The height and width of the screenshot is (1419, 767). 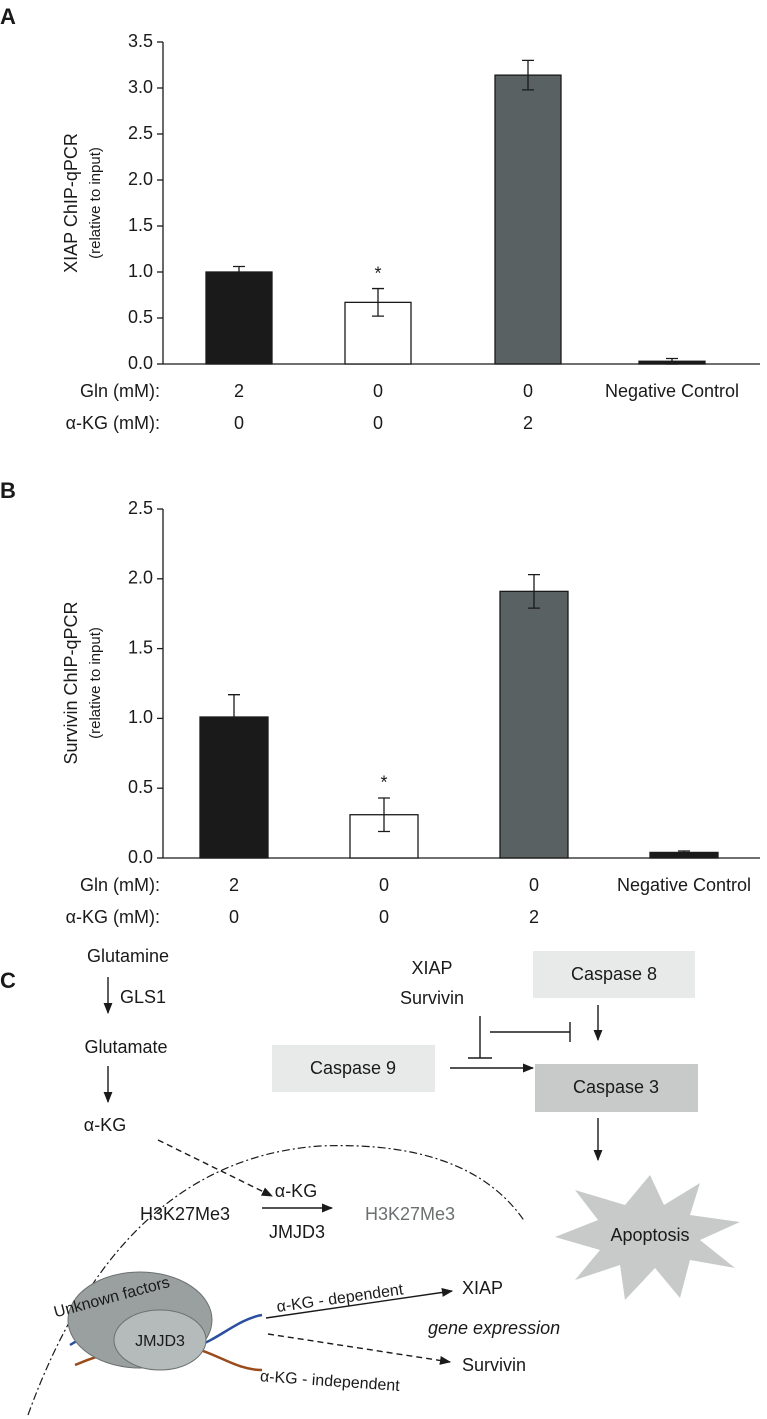 I want to click on y-tick-label: 3.5, so click(x=140, y=41).